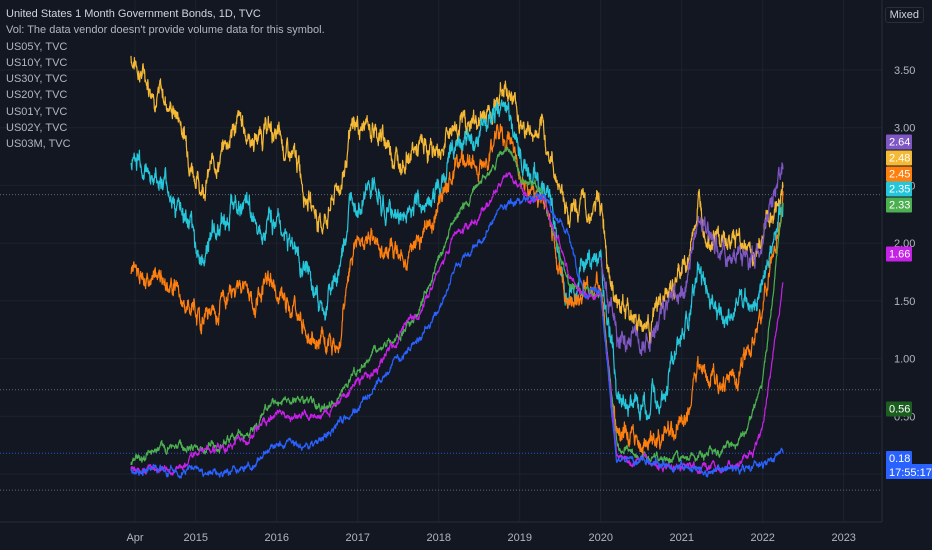 The image size is (932, 550). Describe the element at coordinates (276, 538) in the screenshot. I see `x-tick-label: 2016` at that location.